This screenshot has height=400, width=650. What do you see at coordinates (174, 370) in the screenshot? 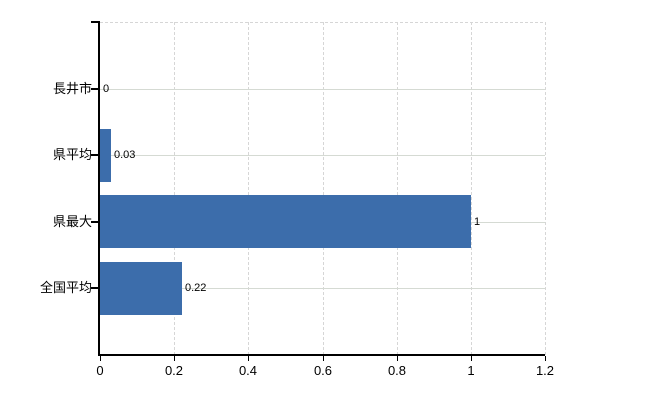
I see `x-tick-label: 0.2` at bounding box center [174, 370].